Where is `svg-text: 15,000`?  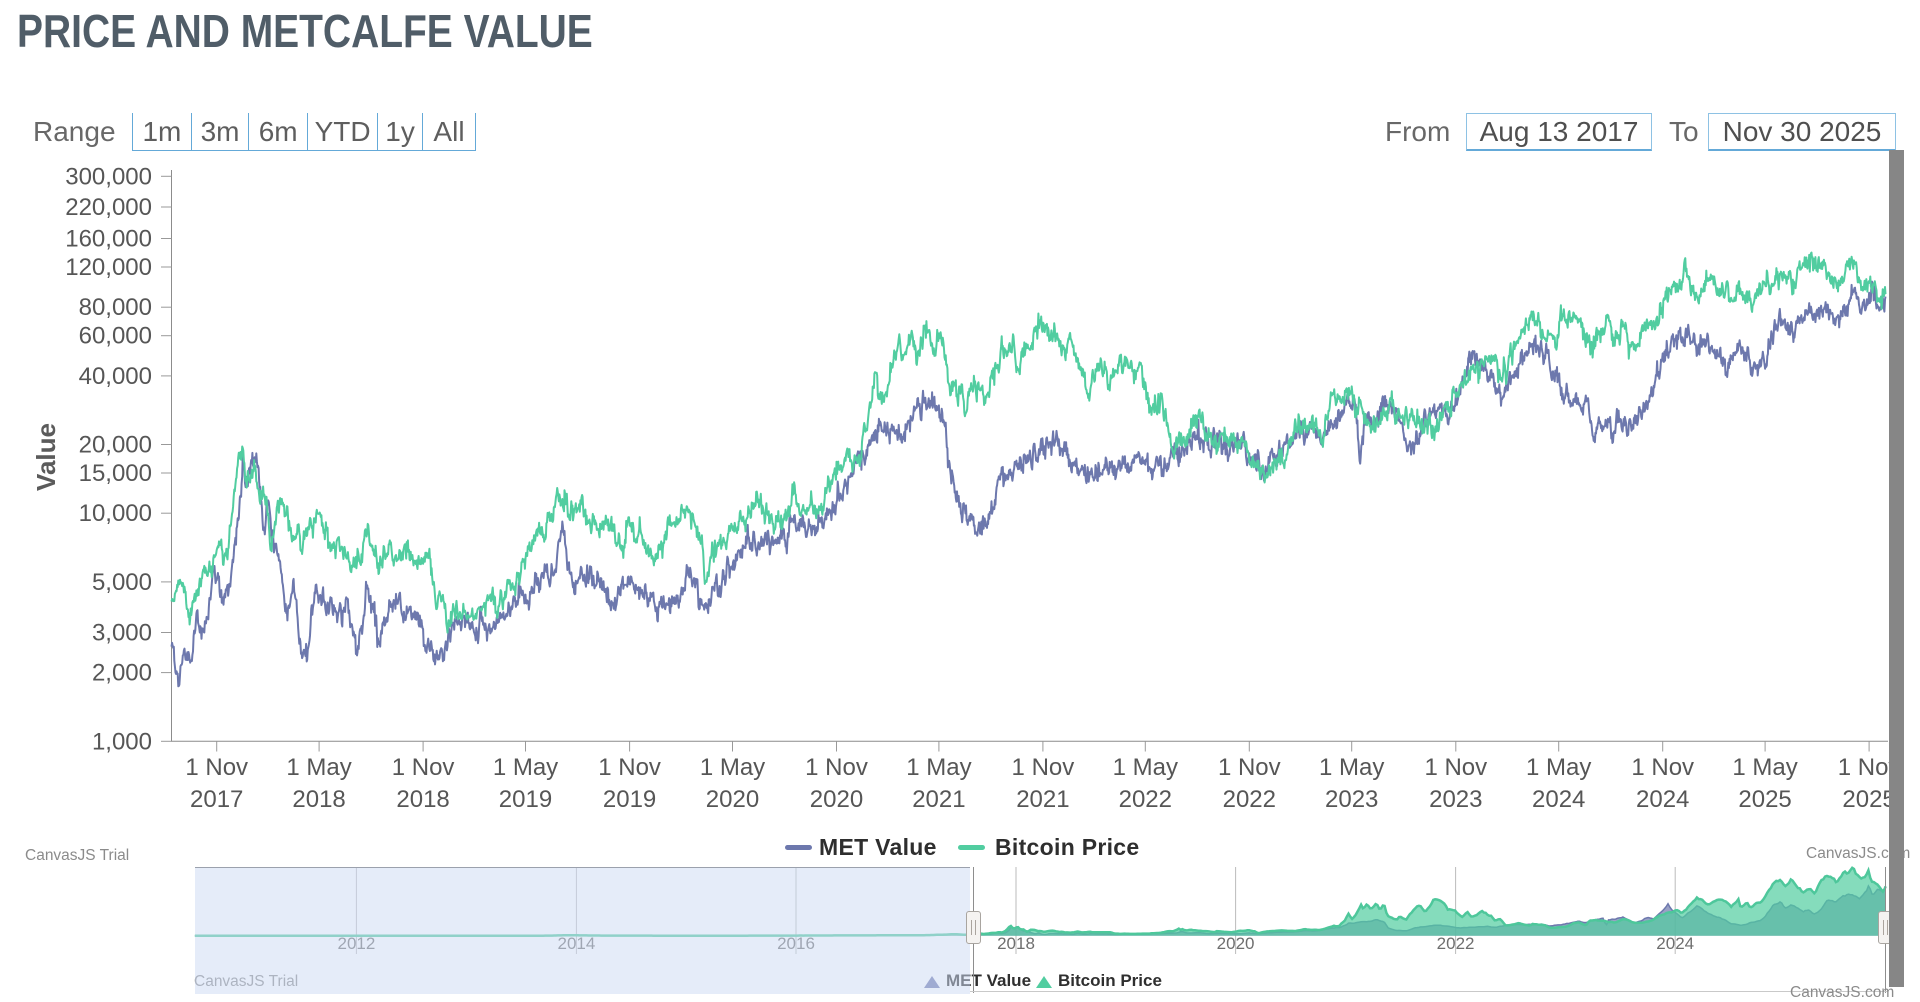
svg-text: 15,000 is located at coordinates (115, 473).